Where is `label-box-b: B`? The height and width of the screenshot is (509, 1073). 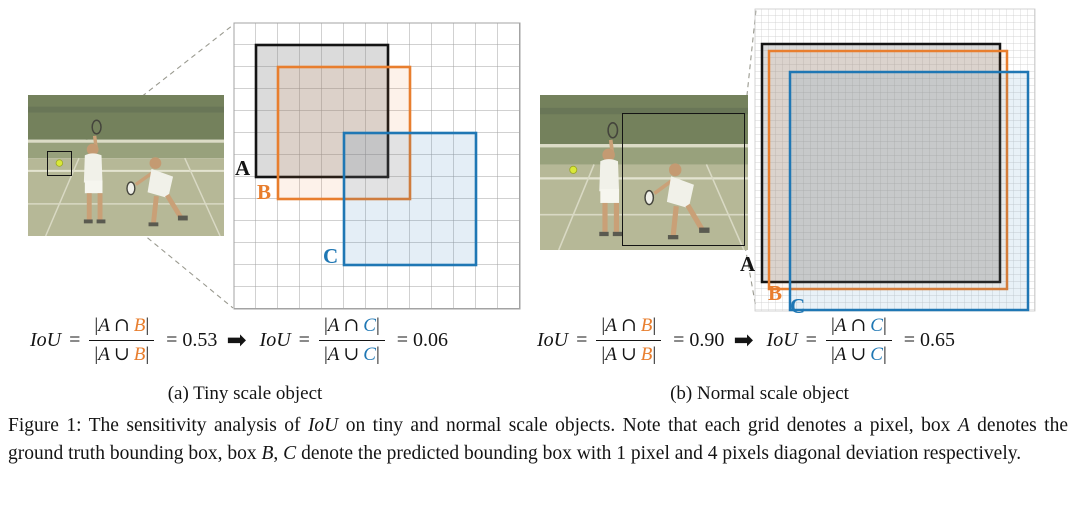 label-box-b: B is located at coordinates (775, 293).